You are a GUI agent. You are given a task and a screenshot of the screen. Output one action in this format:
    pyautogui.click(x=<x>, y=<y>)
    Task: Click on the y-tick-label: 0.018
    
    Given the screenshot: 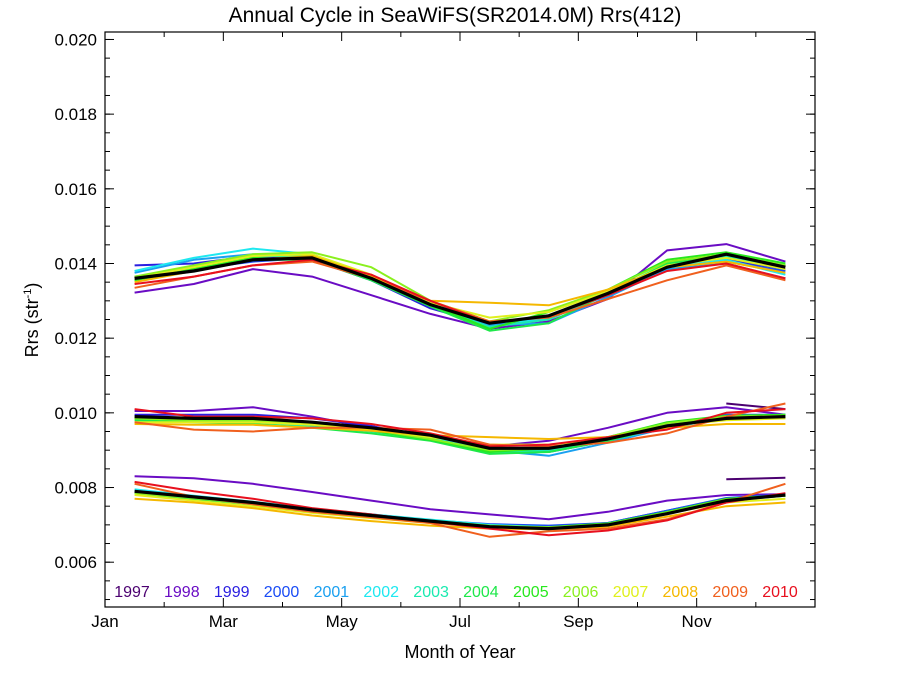 What is the action you would take?
    pyautogui.click(x=75, y=114)
    